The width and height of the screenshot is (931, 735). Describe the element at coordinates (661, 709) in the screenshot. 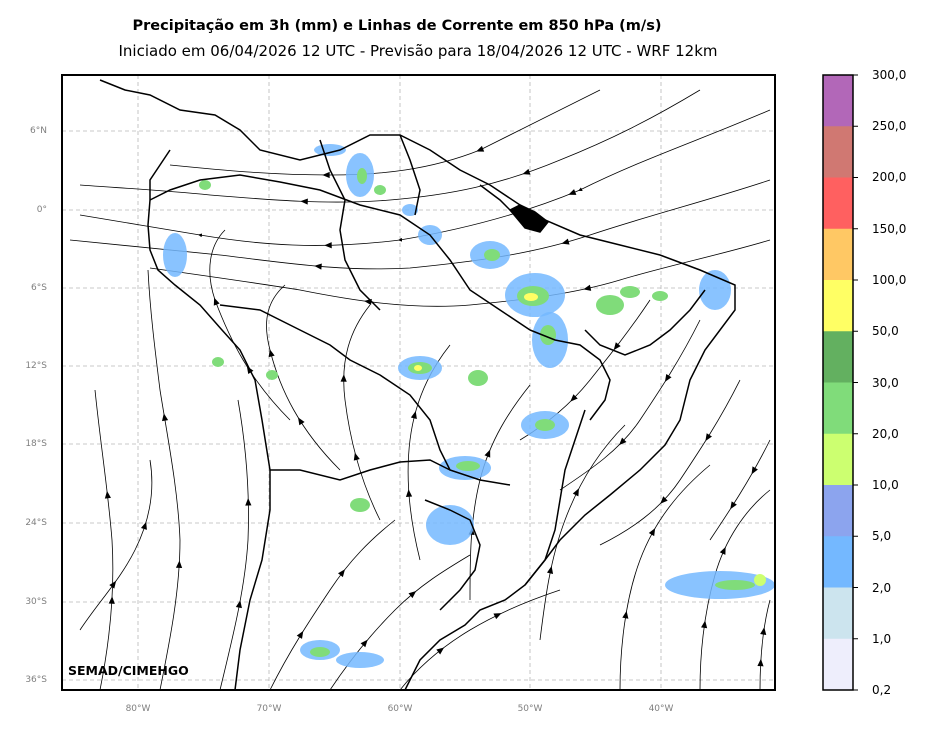

I see `lon-label: 40°W` at that location.